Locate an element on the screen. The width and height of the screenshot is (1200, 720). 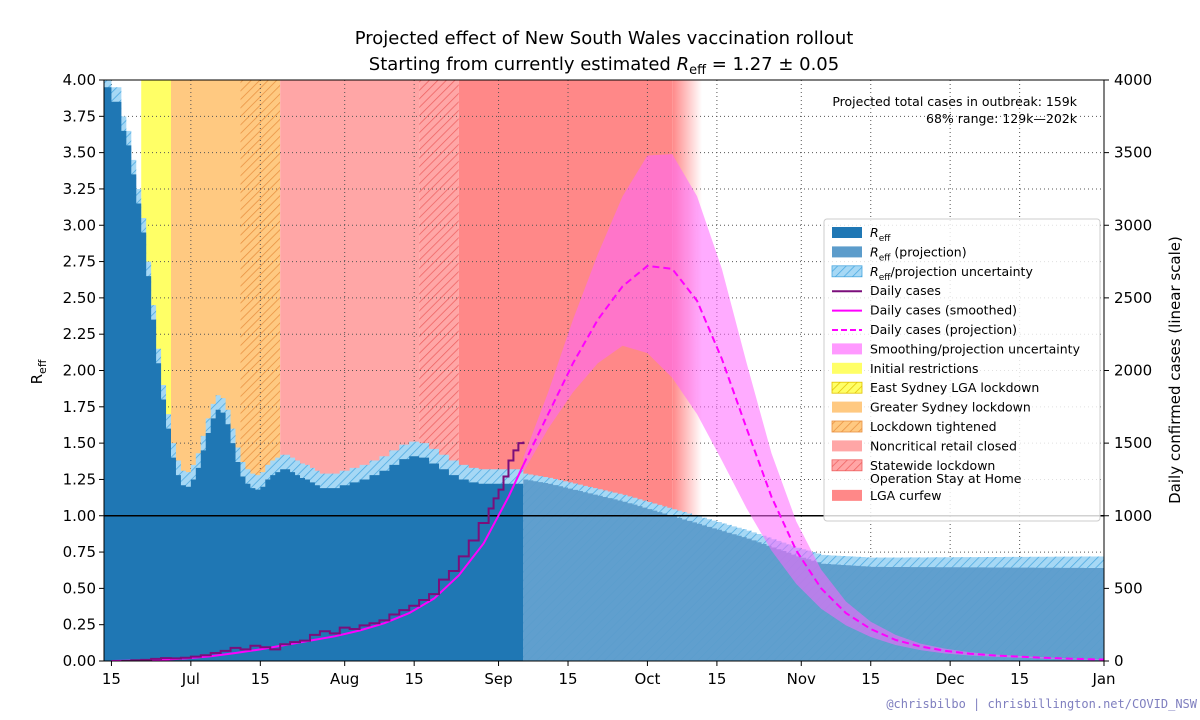
left-tick-label: 4.00 is located at coordinates (79, 80).